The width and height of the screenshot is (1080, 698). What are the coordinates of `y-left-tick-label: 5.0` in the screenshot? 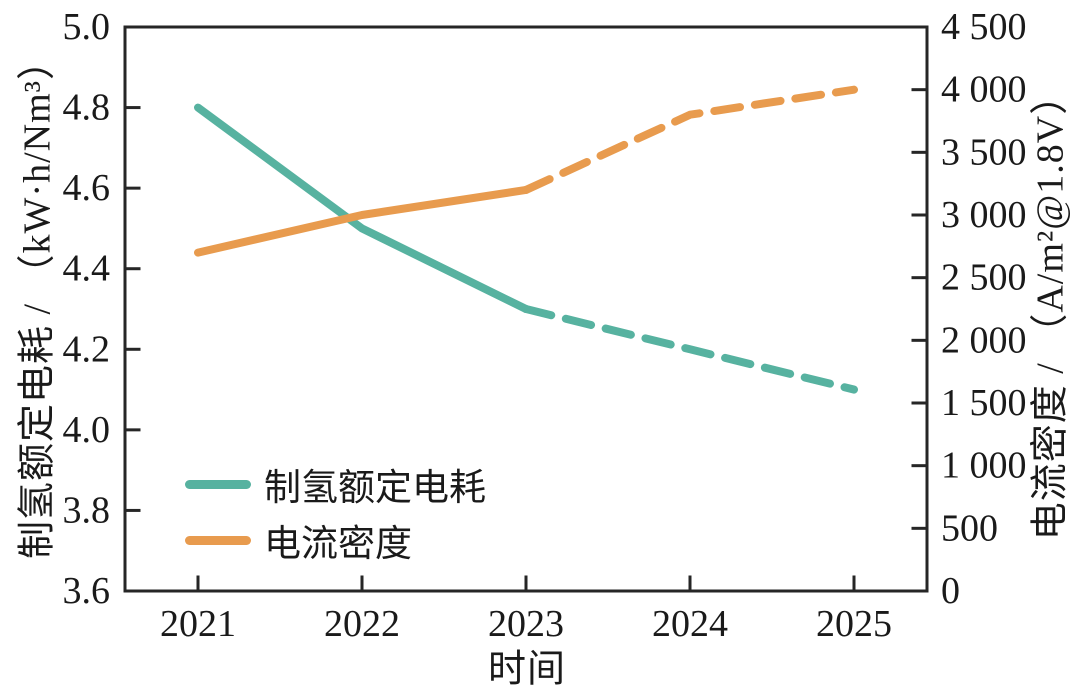 It's located at (87, 27).